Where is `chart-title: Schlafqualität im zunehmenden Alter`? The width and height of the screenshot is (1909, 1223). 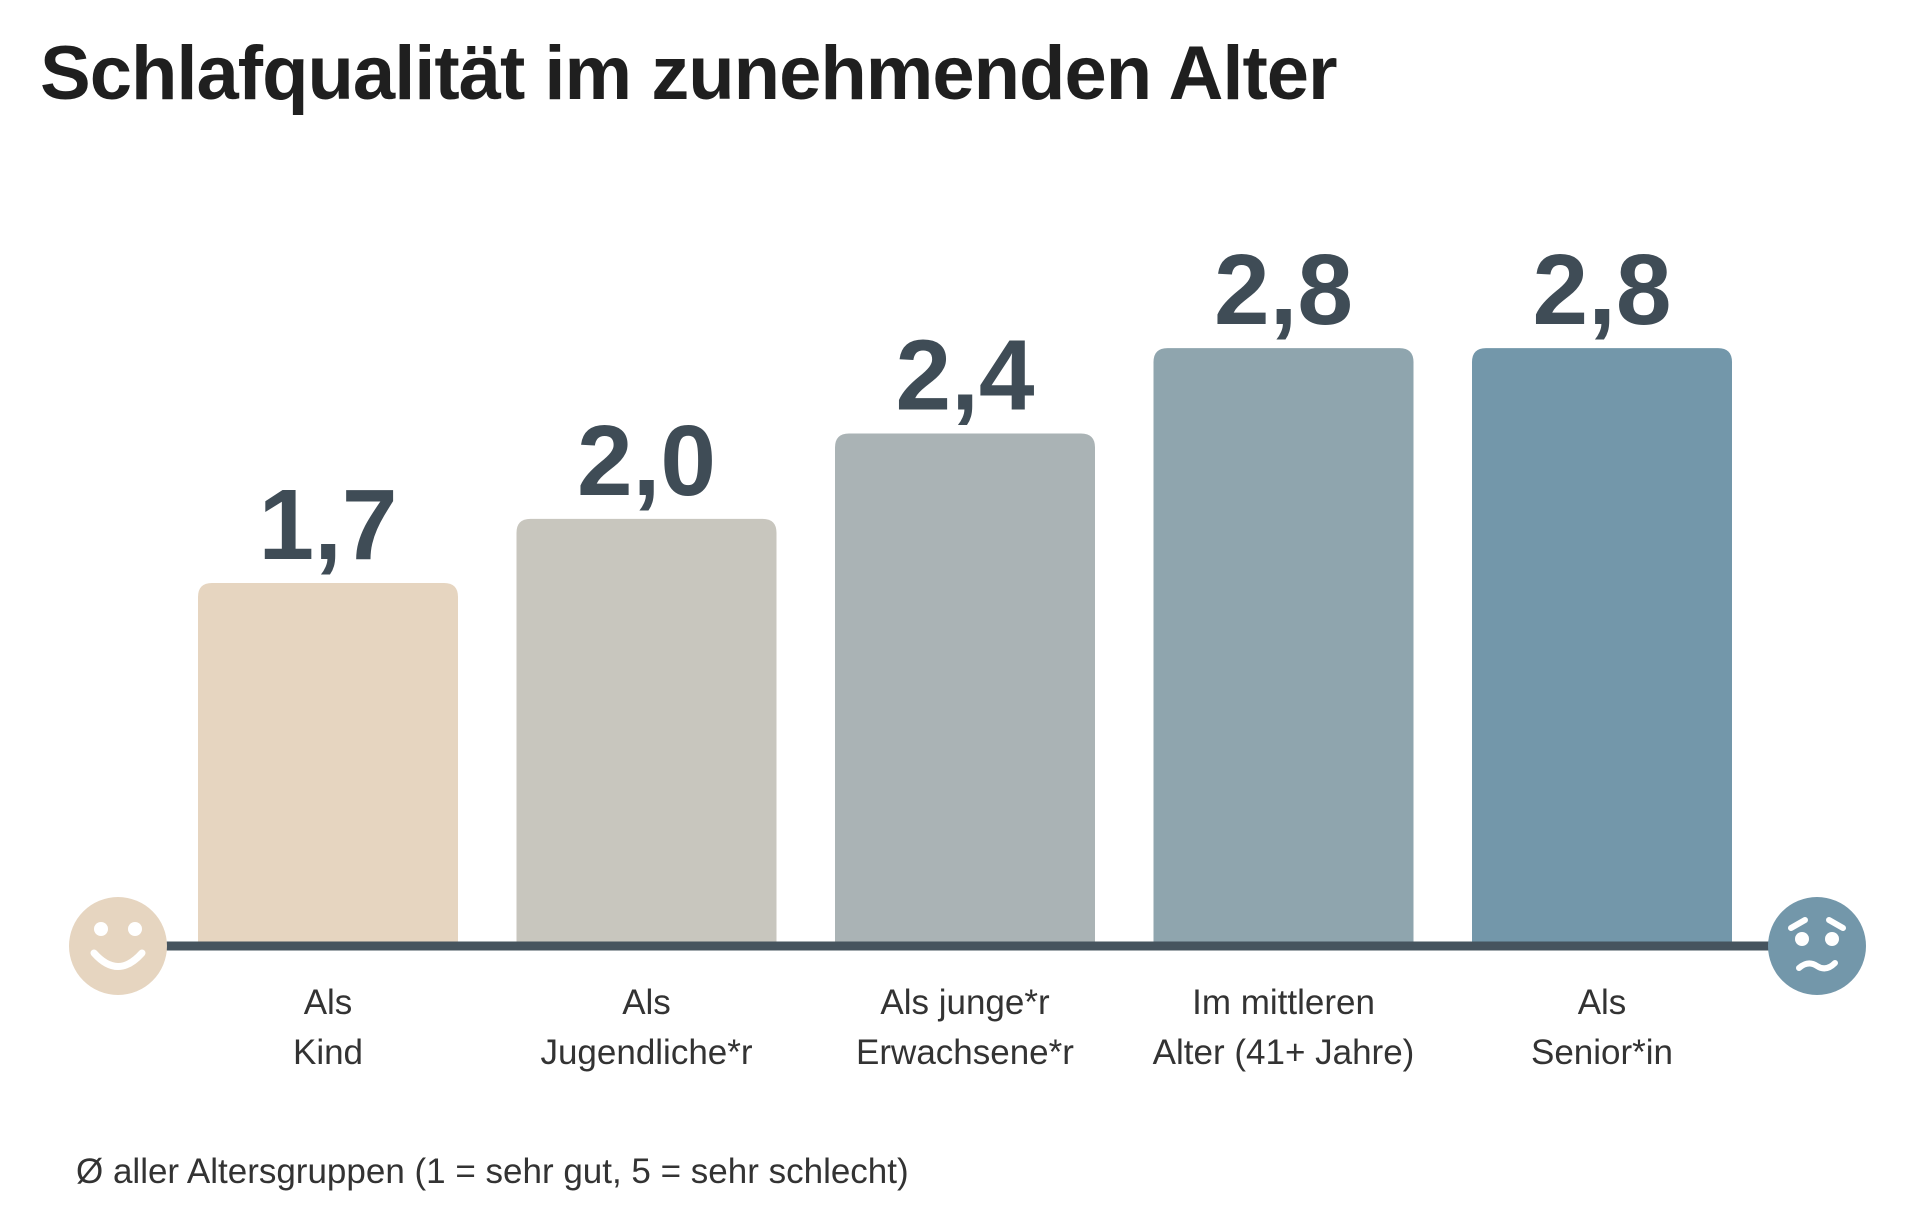 chart-title: Schlafqualität im zunehmenden Alter is located at coordinates (689, 73).